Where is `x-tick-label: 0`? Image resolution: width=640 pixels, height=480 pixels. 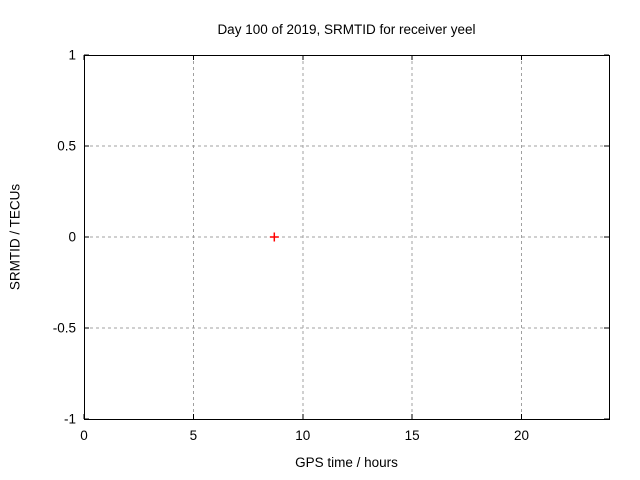 x-tick-label: 0 is located at coordinates (84, 435).